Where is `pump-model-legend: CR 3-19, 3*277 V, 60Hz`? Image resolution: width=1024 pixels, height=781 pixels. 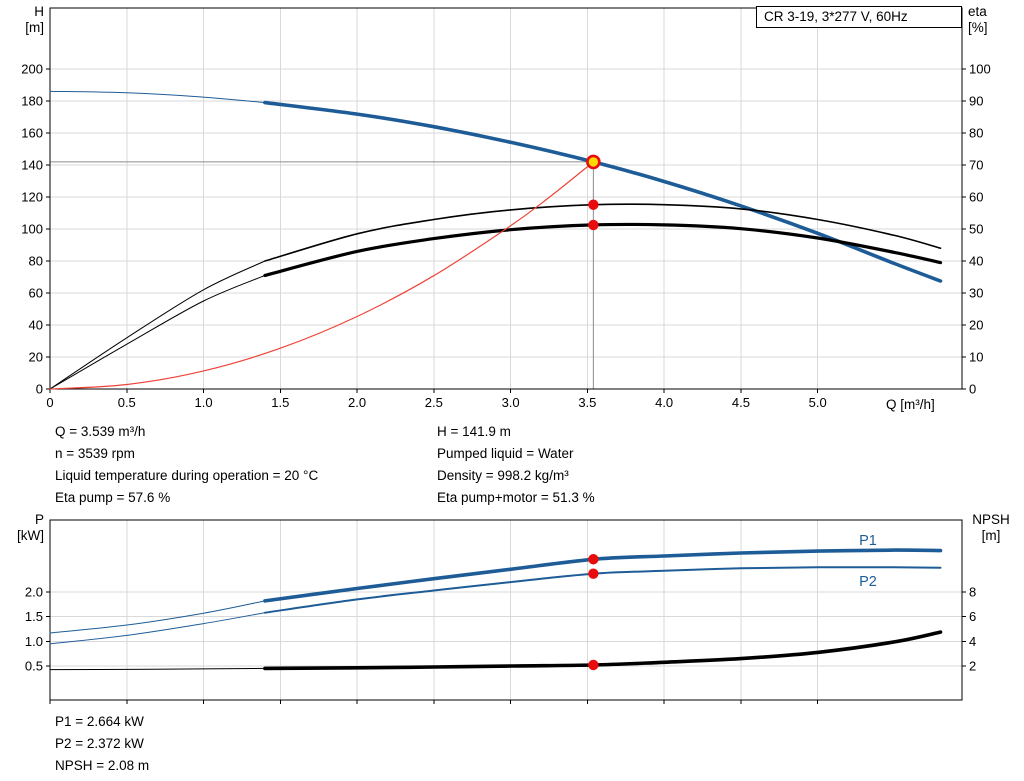
pump-model-legend: CR 3-19, 3*277 V, 60Hz is located at coordinates (859, 17).